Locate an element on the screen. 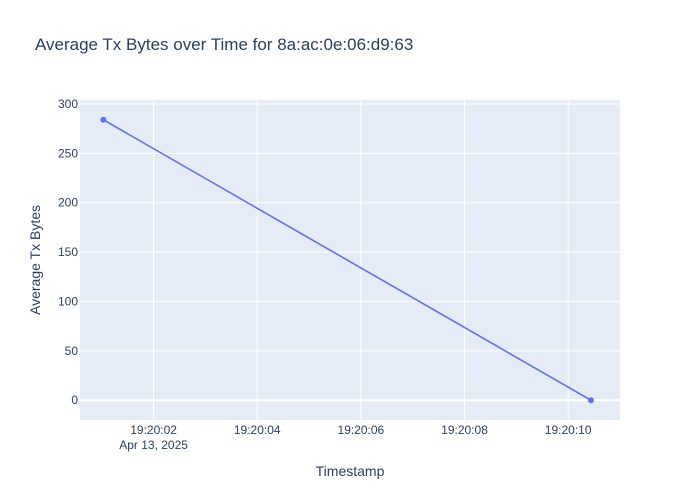 This screenshot has width=700, height=500. y-tick-label: 250 is located at coordinates (68, 153).